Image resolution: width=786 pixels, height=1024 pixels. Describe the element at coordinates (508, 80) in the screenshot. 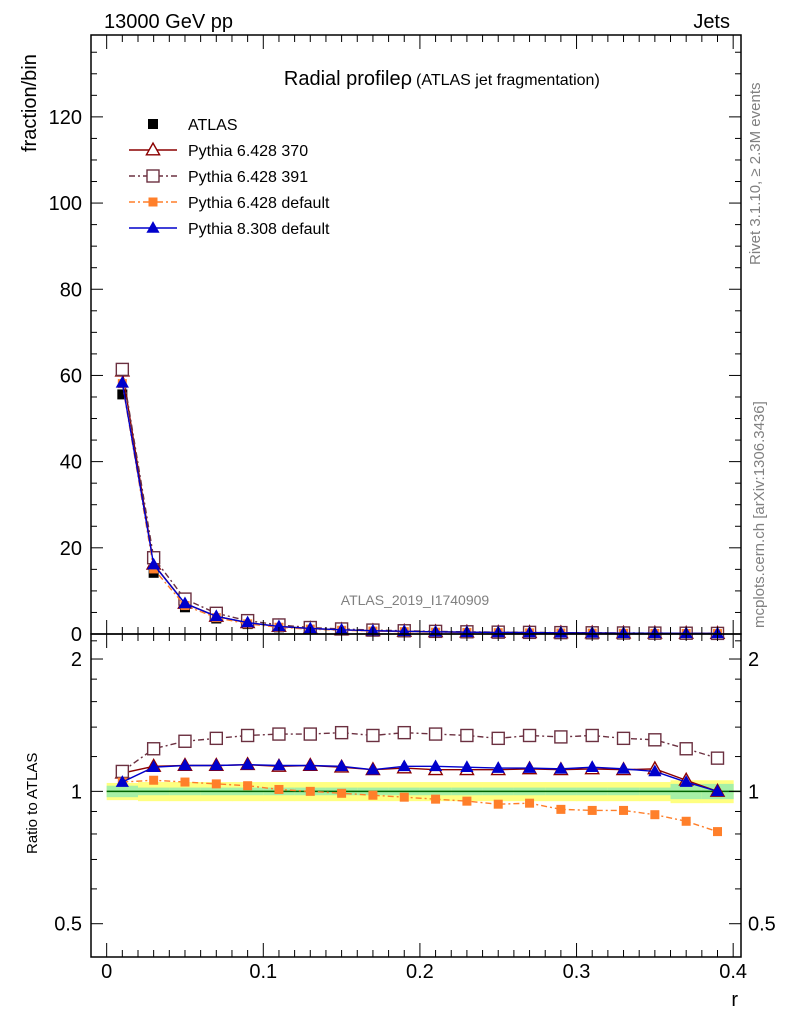

I see `chart-subtitle: (ATLAS jet fragmentation)` at that location.